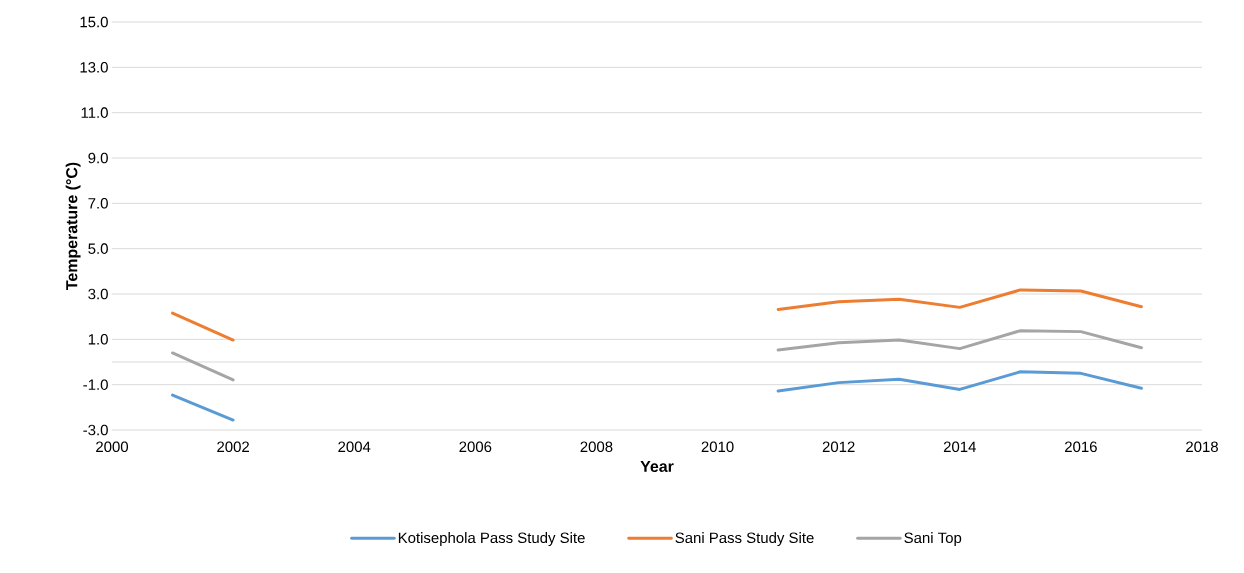 This screenshot has width=1244, height=573. Describe the element at coordinates (98, 294) in the screenshot. I see `y-tick-label: 3.0` at that location.